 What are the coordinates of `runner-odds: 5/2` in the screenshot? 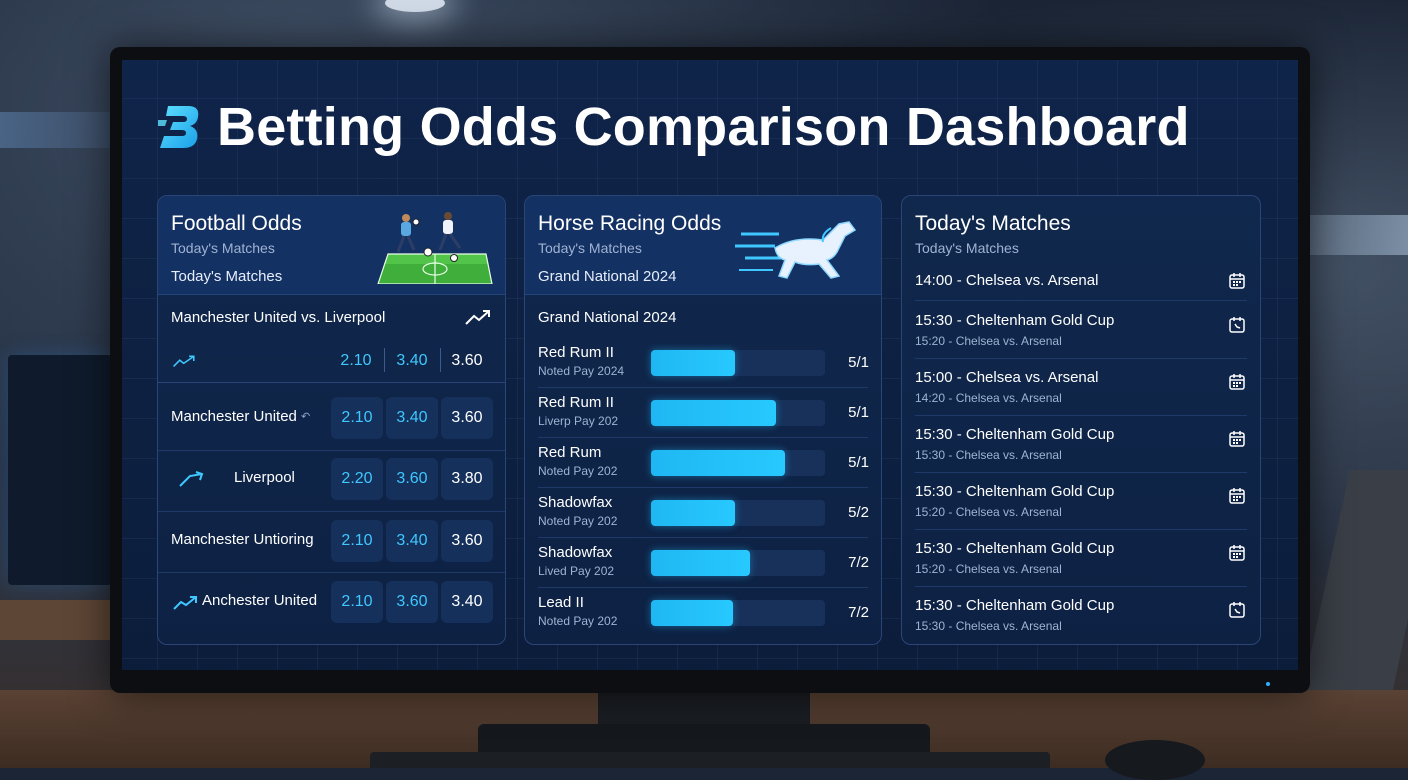 It's located at (858, 512).